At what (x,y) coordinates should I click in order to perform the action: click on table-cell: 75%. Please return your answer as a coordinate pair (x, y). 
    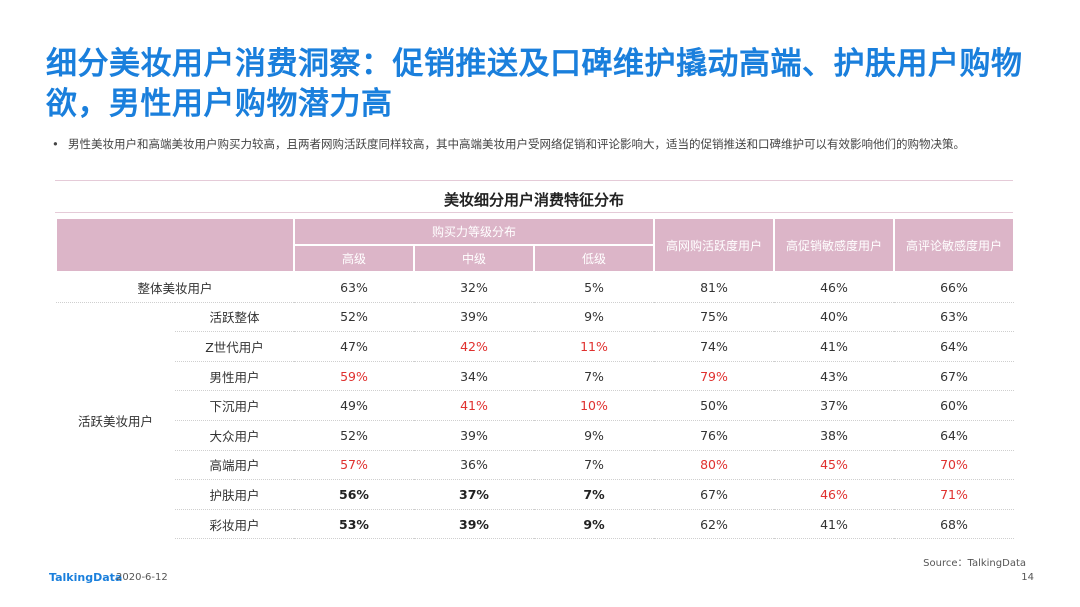
    Looking at the image, I should click on (714, 317).